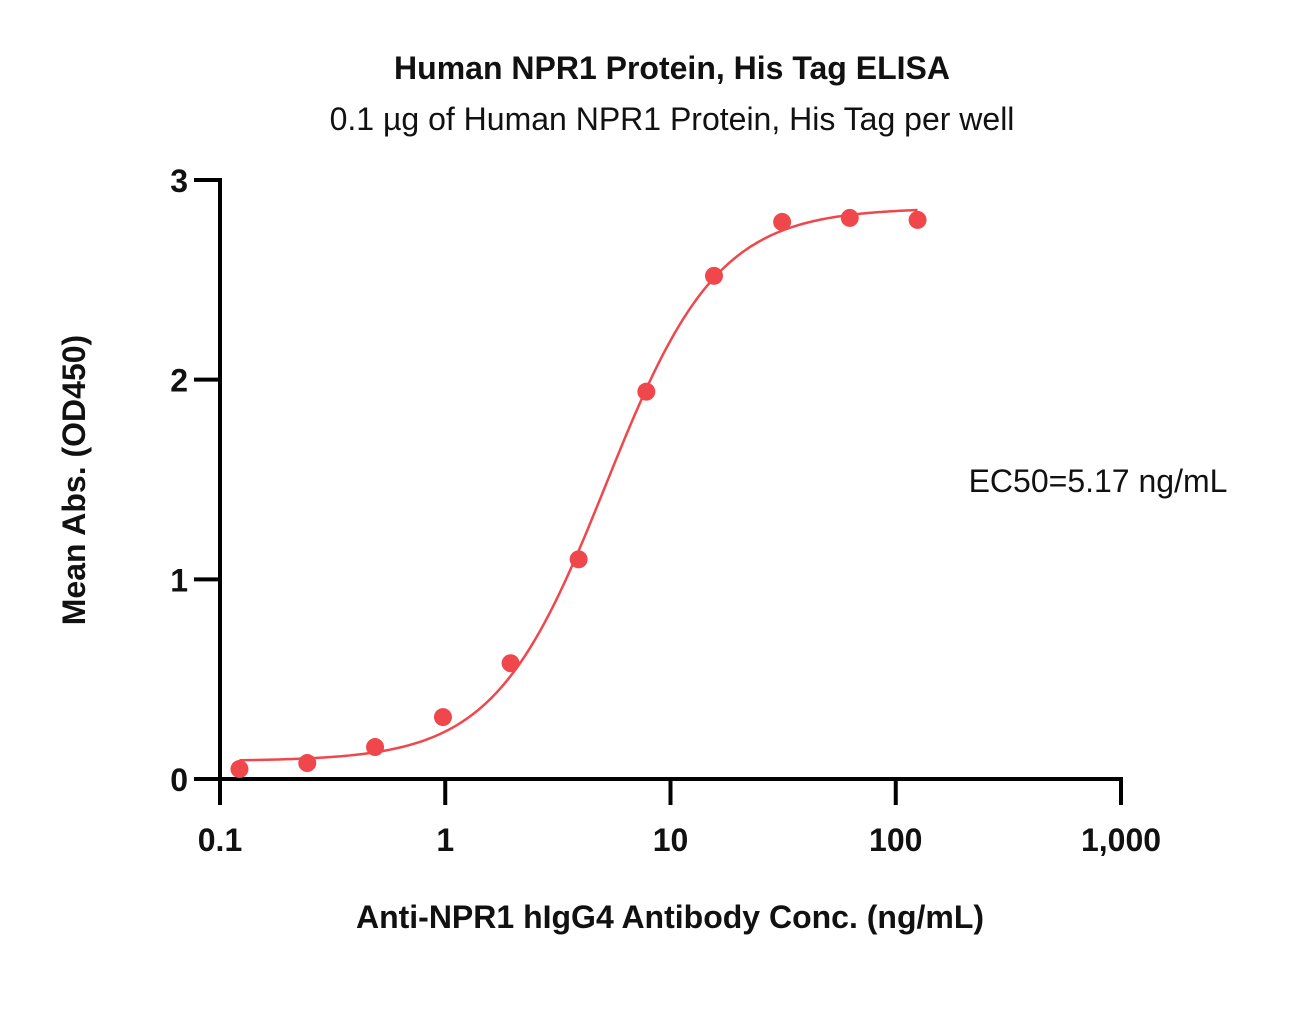 The width and height of the screenshot is (1289, 1035). I want to click on y-tick-label: 3, so click(179, 181).